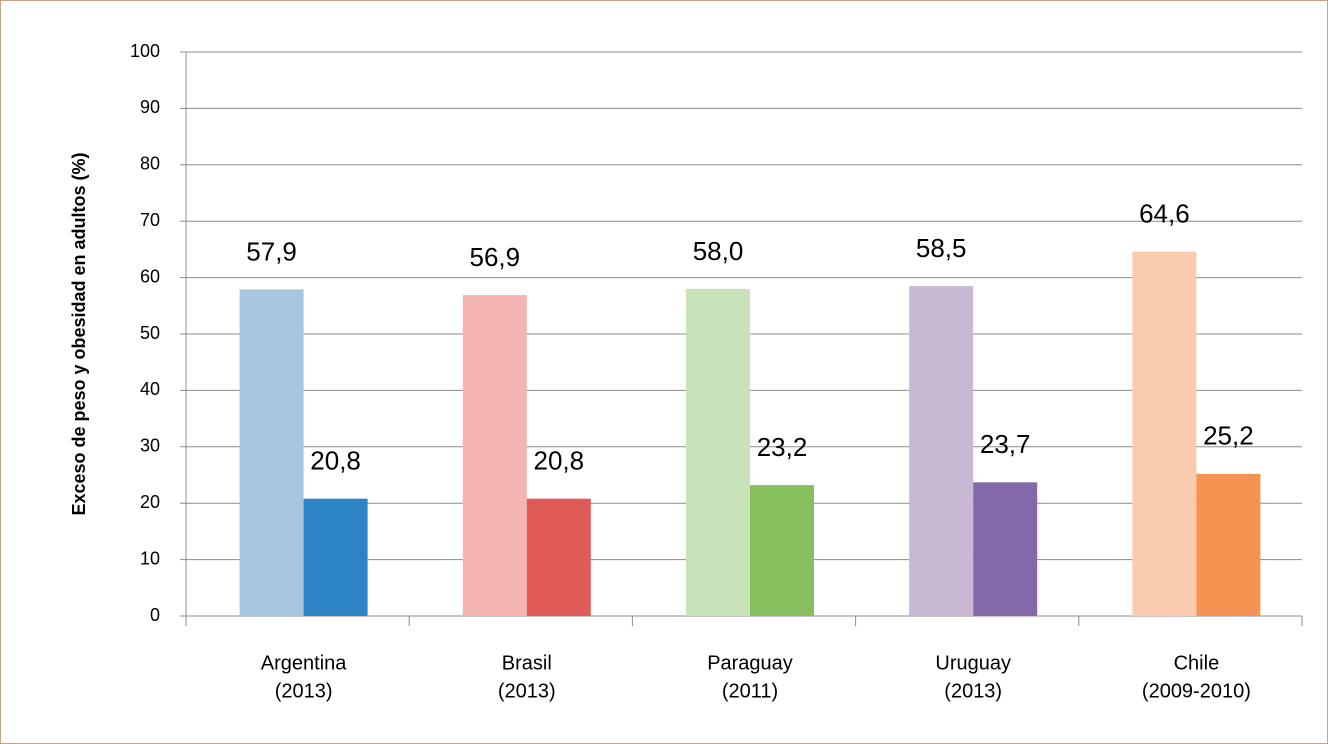 The image size is (1328, 744). Describe the element at coordinates (150, 220) in the screenshot. I see `y-tick-label: 70` at that location.